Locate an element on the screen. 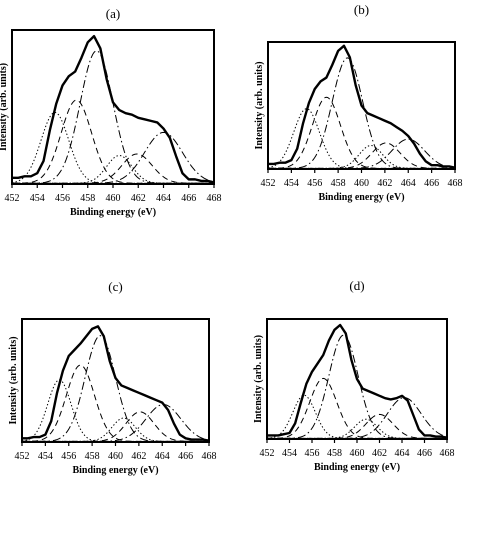 This screenshot has width=480, height=550. panel-label: (b) is located at coordinates (361, 9).